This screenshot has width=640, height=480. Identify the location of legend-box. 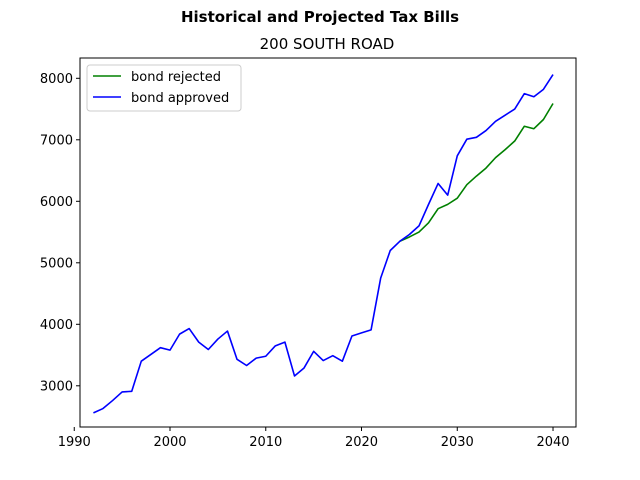
(164, 88).